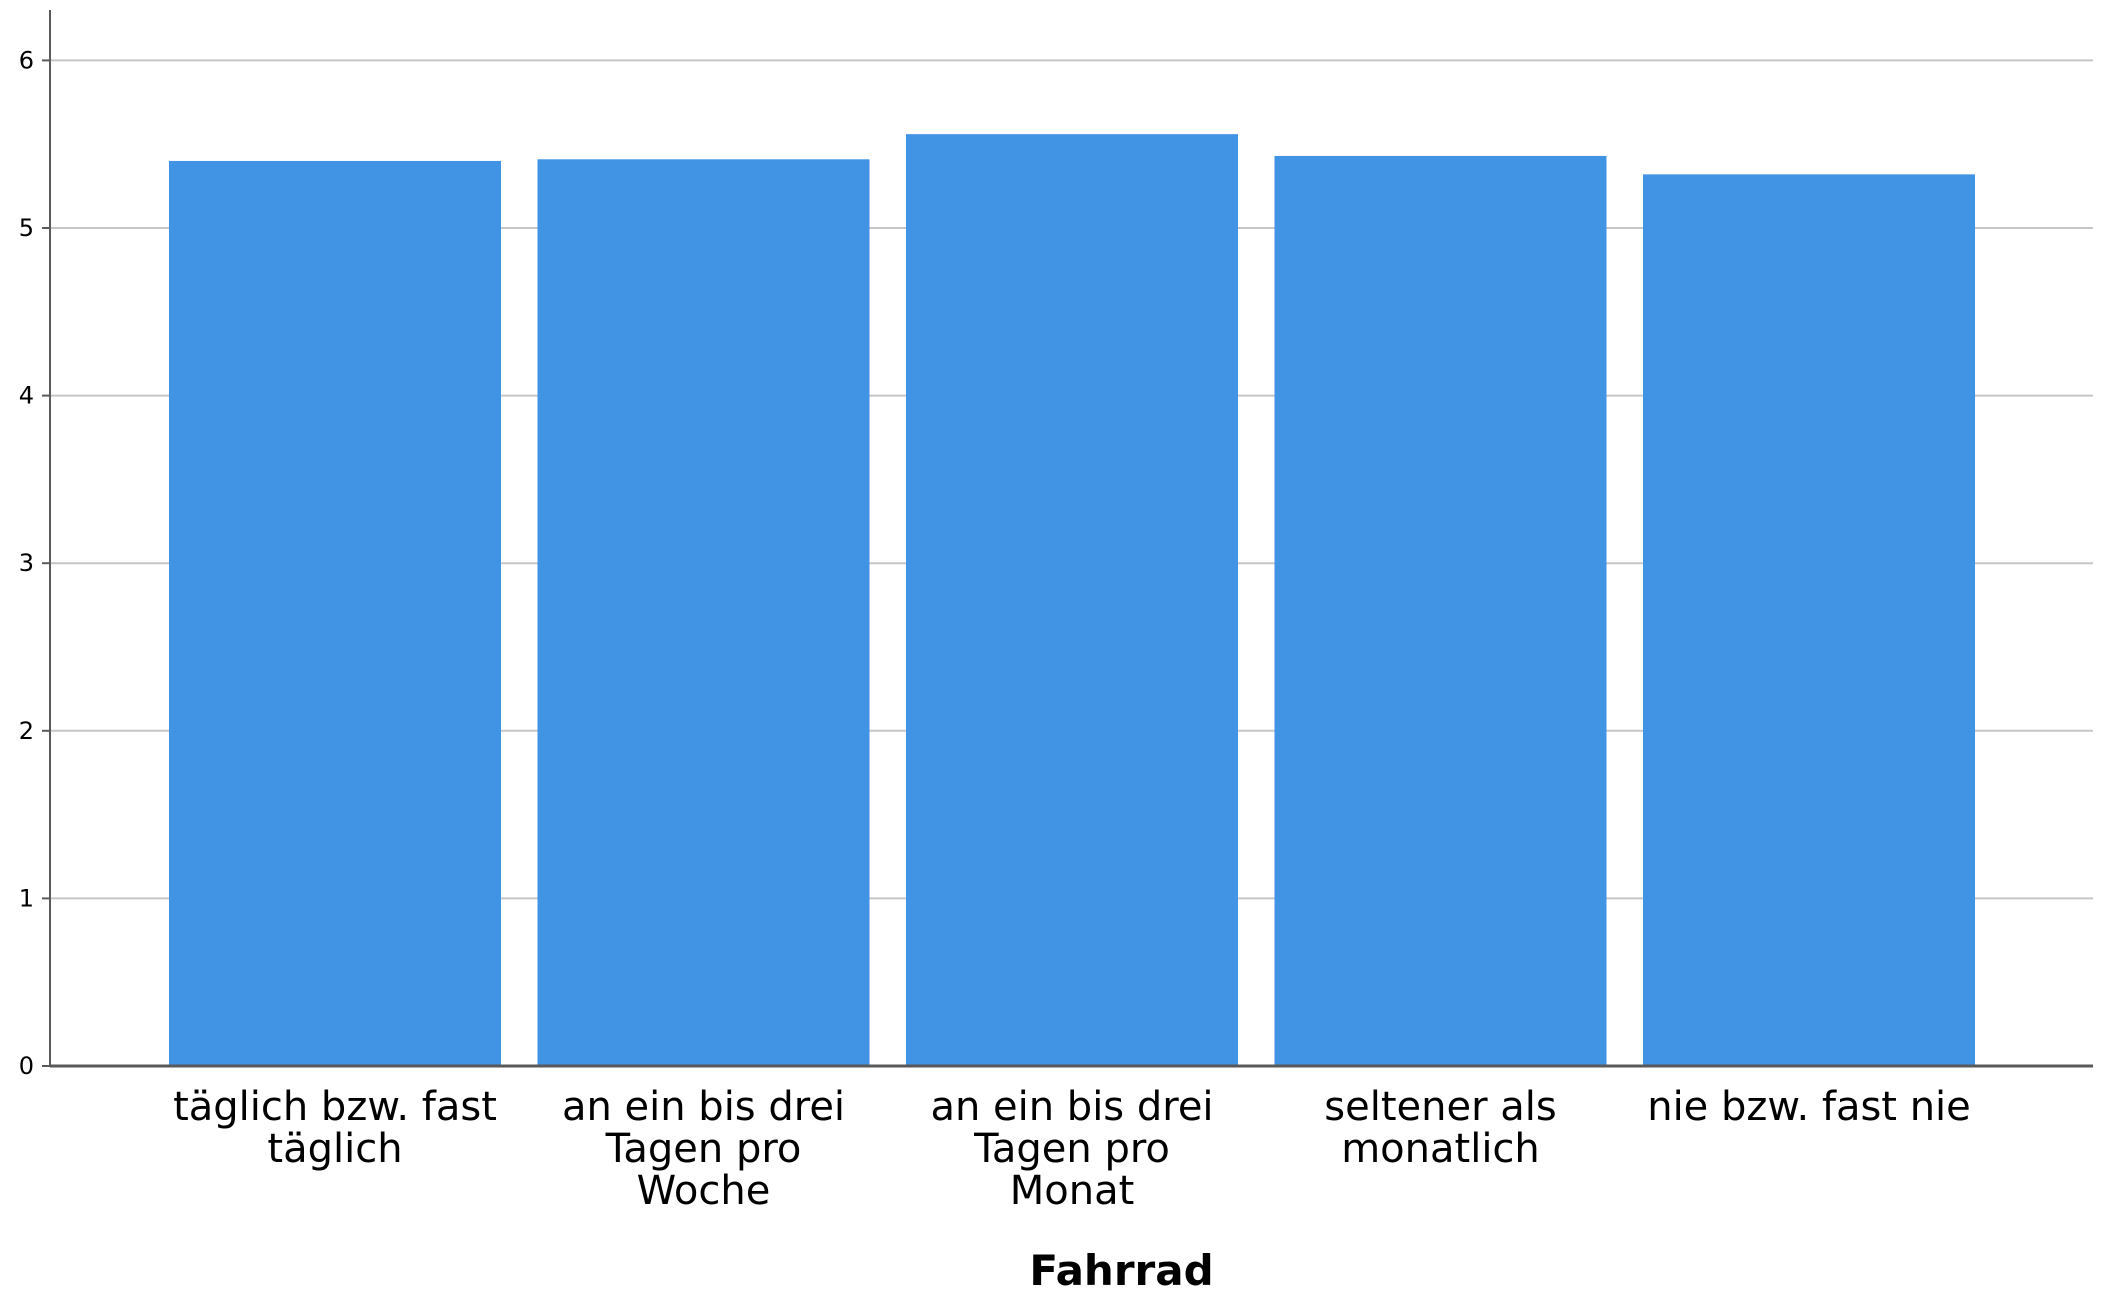 The image size is (2105, 1299). Describe the element at coordinates (26, 731) in the screenshot. I see `y-tick-label: 2` at that location.